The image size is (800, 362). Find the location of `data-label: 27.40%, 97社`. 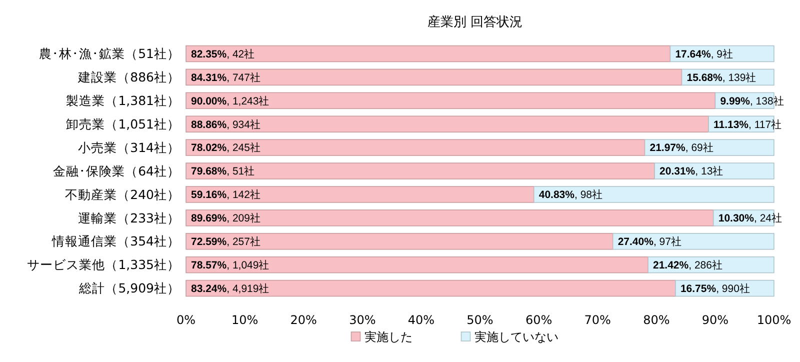

data-label: 27.40%, 97社 is located at coordinates (650, 241).